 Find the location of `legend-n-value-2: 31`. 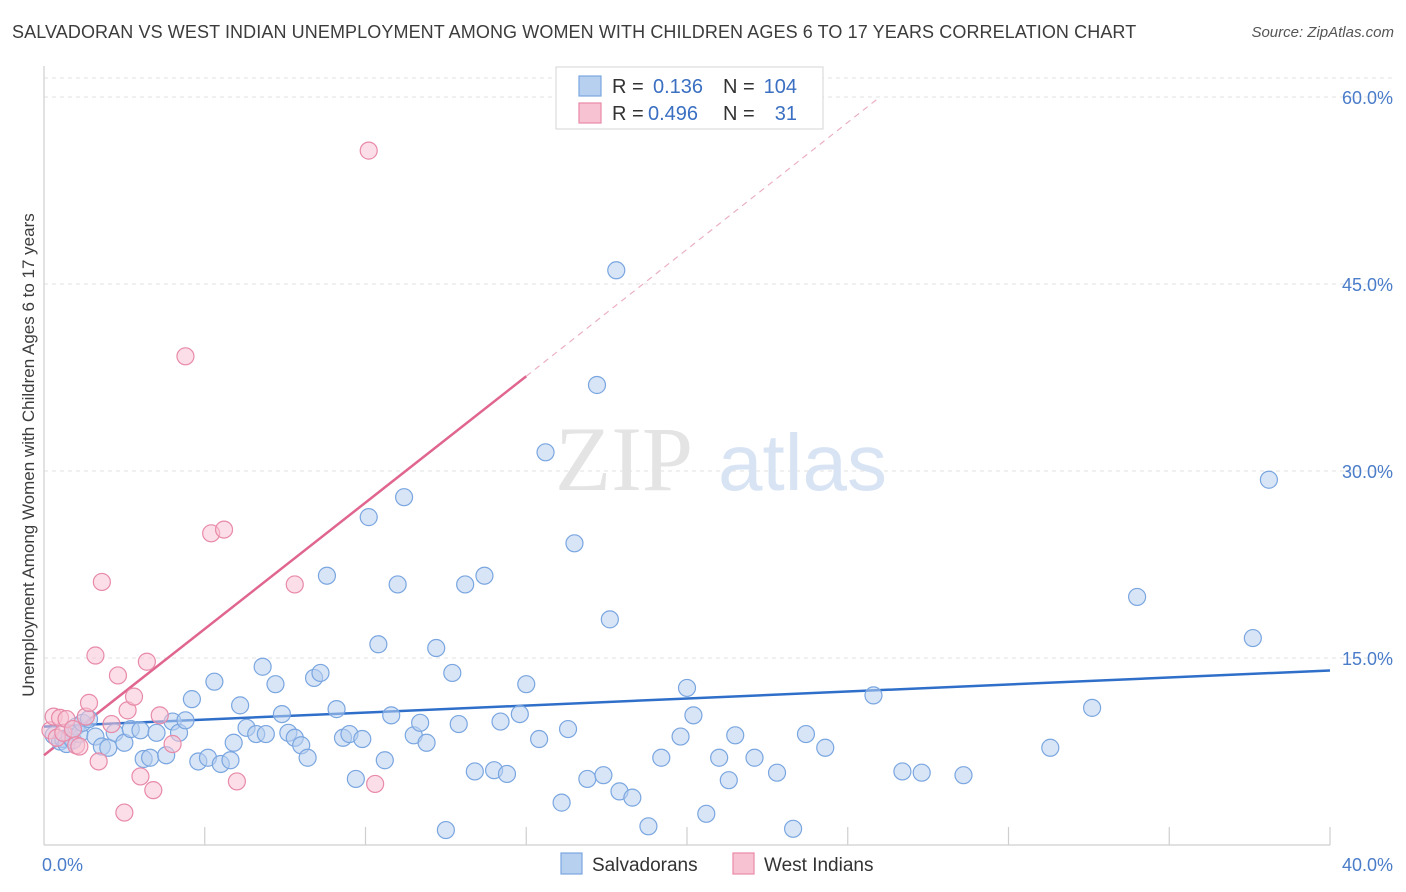

legend-n-value-2: 31 is located at coordinates (786, 114).